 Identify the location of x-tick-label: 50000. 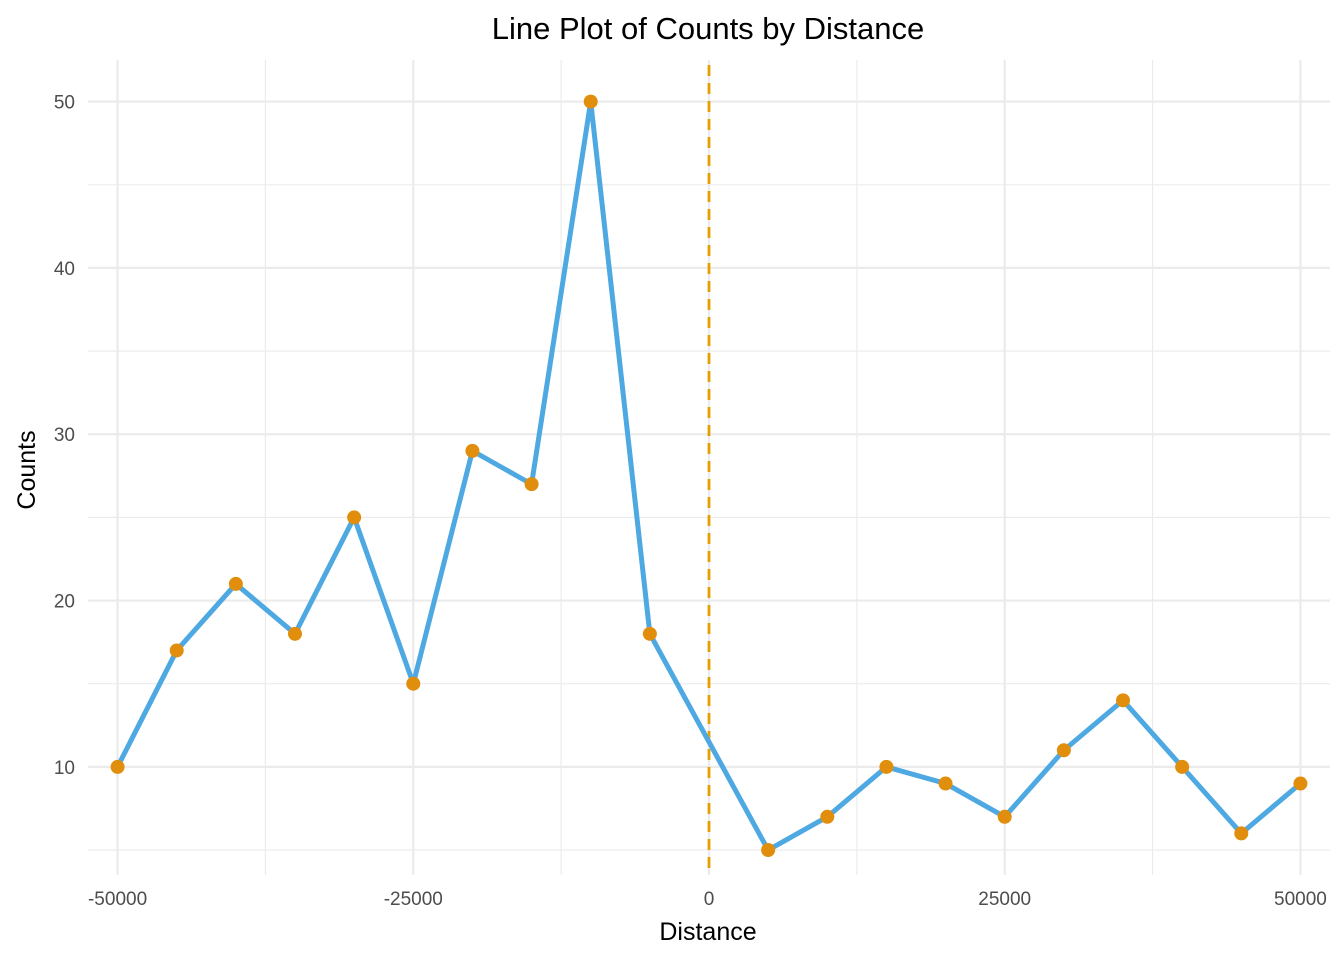
(1300, 899).